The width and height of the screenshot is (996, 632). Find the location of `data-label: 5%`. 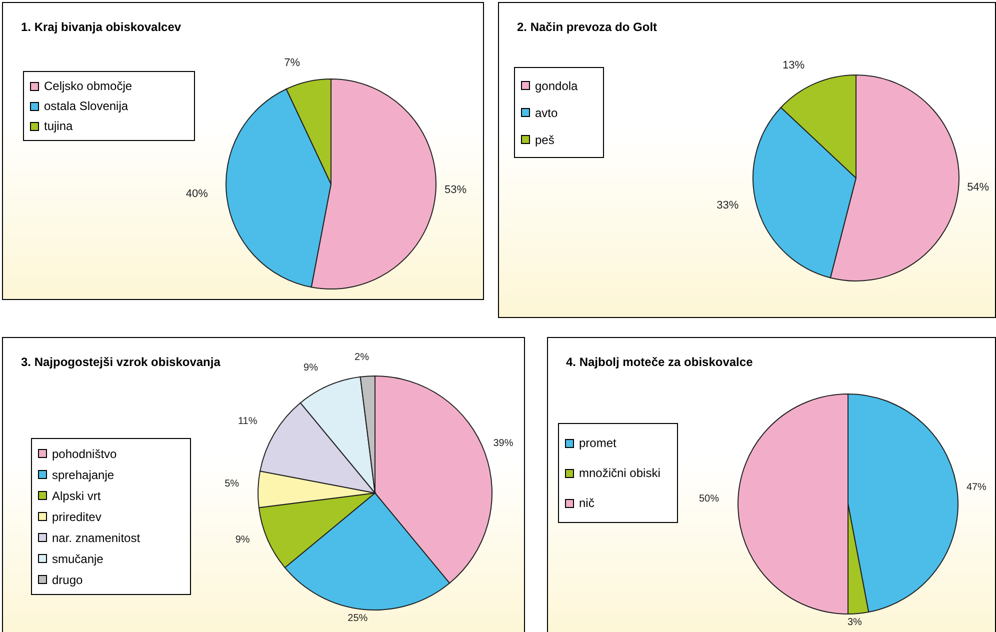

data-label: 5% is located at coordinates (232, 484).